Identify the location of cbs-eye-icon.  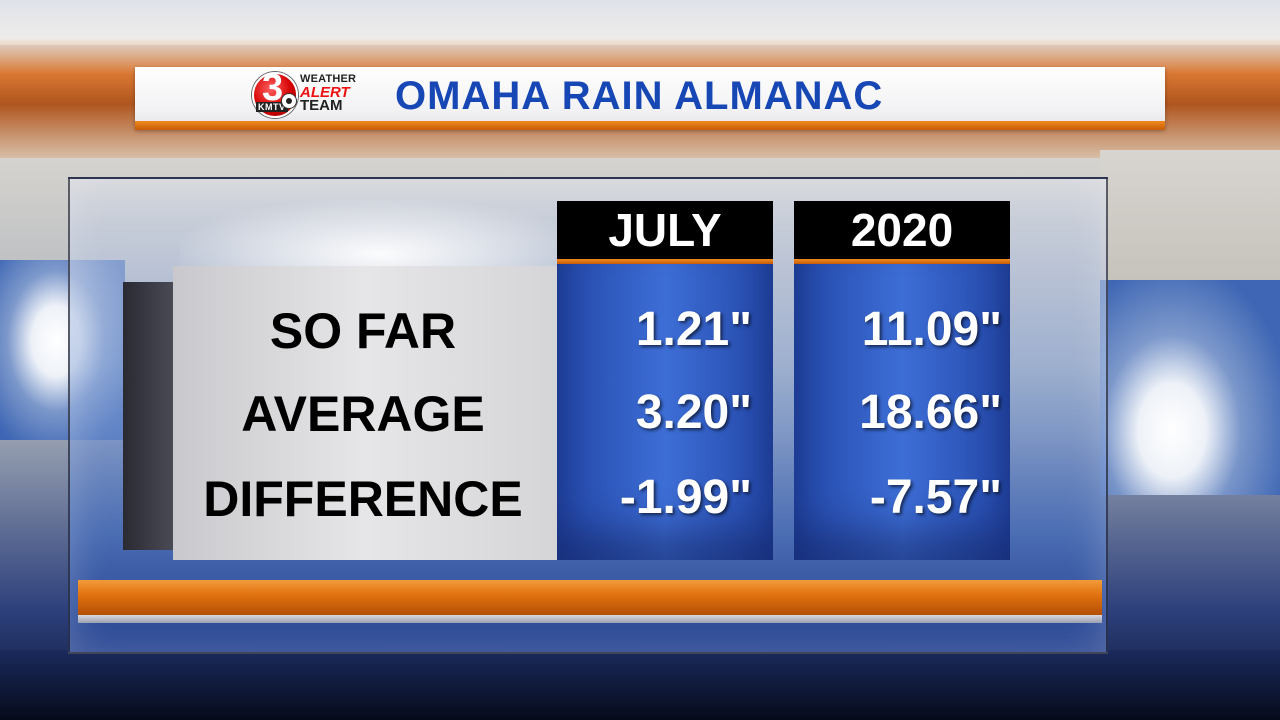
(289, 101).